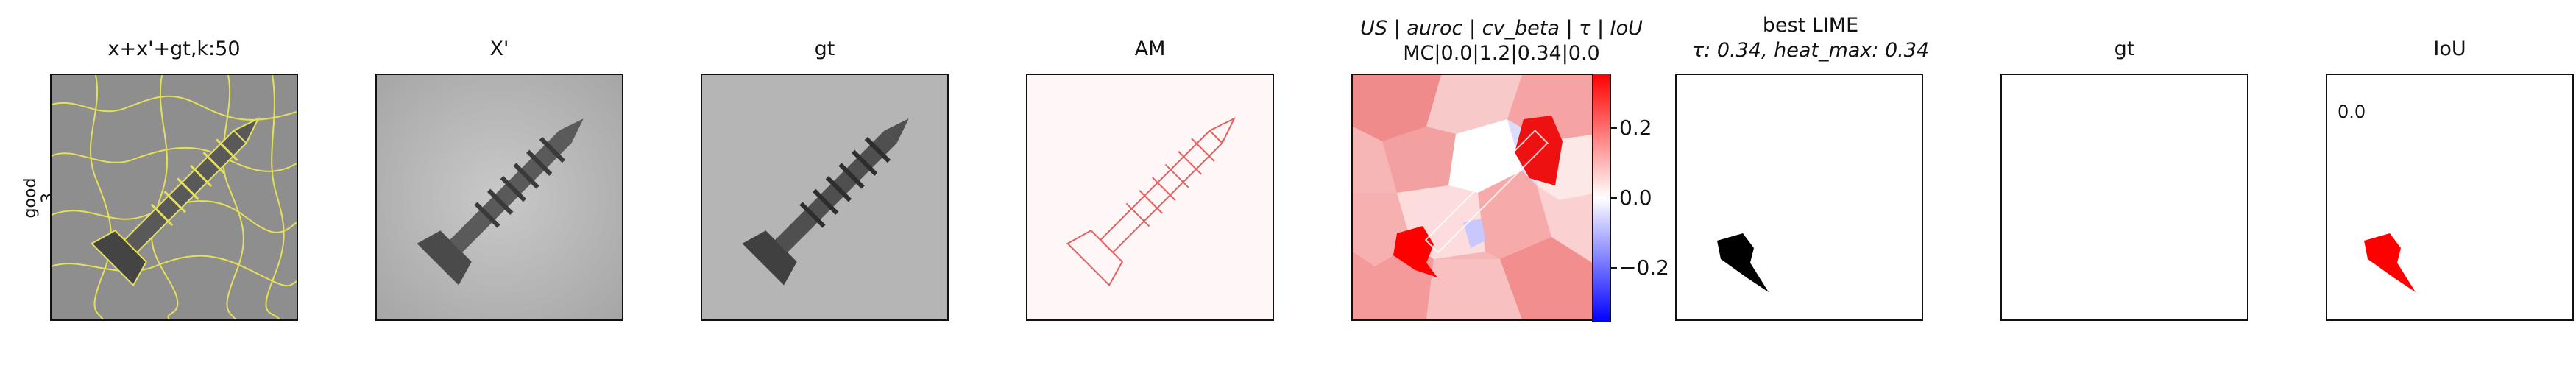 The height and width of the screenshot is (368, 2576). What do you see at coordinates (824, 49) in the screenshot?
I see `panel-title-gt-image: gt` at bounding box center [824, 49].